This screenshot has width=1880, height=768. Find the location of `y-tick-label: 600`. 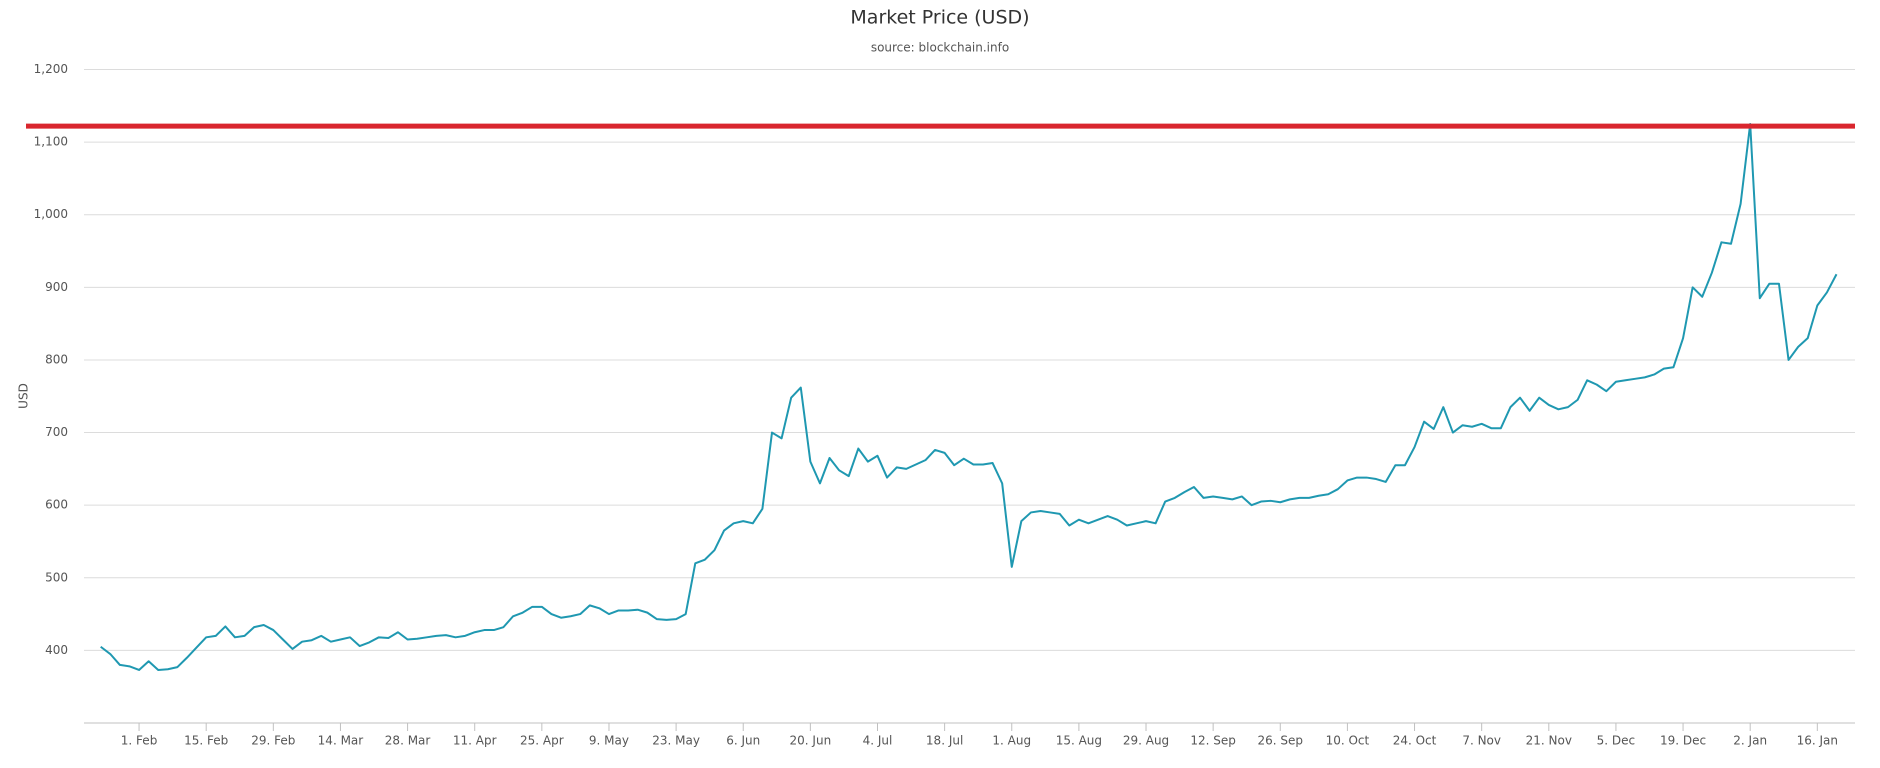

y-tick-label: 600 is located at coordinates (56, 505).